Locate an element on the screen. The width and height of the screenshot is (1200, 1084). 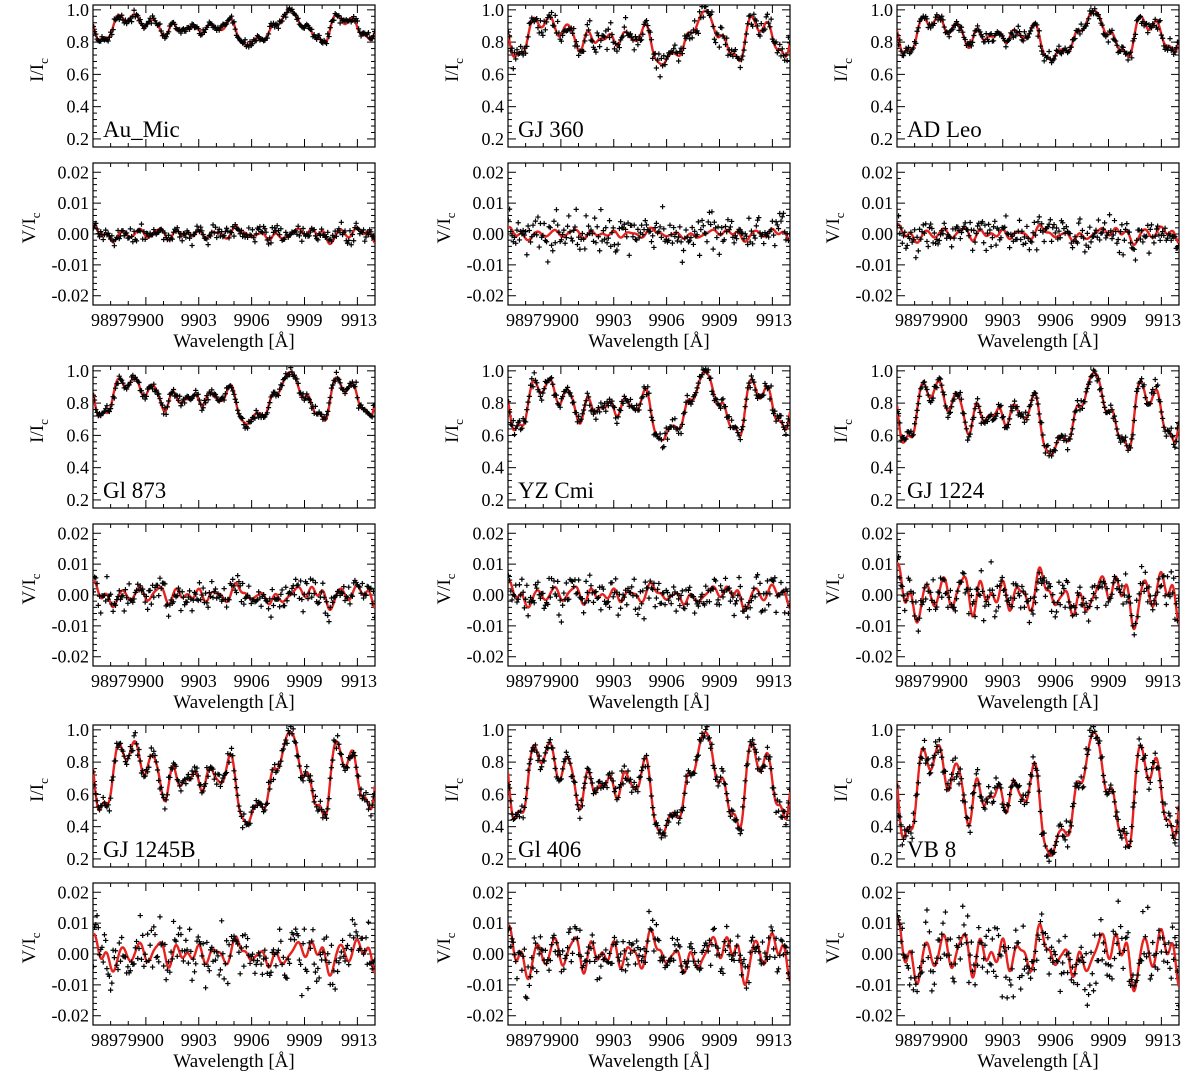
stokes-ylabel-au-mic: V/Ic is located at coordinates (31, 227).